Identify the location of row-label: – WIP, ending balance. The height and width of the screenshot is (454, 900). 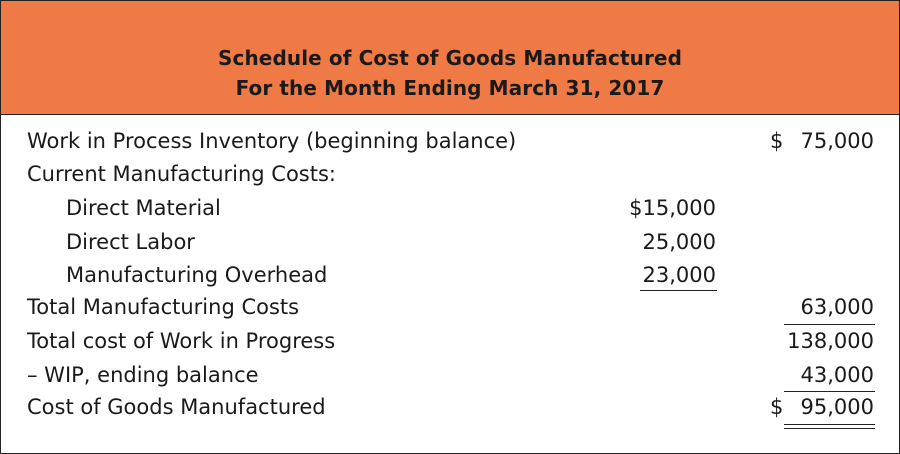
(143, 375).